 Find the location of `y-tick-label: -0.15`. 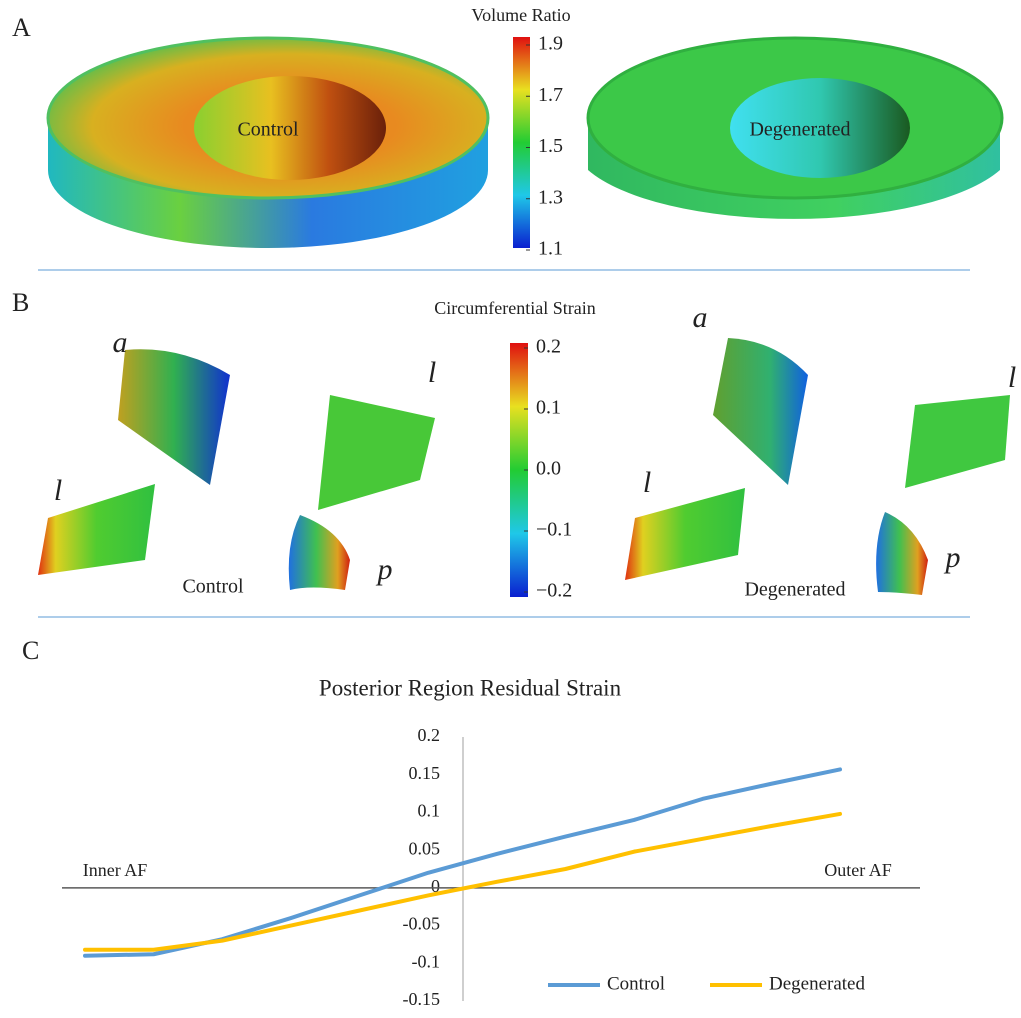

y-tick-label: -0.15 is located at coordinates (422, 999).